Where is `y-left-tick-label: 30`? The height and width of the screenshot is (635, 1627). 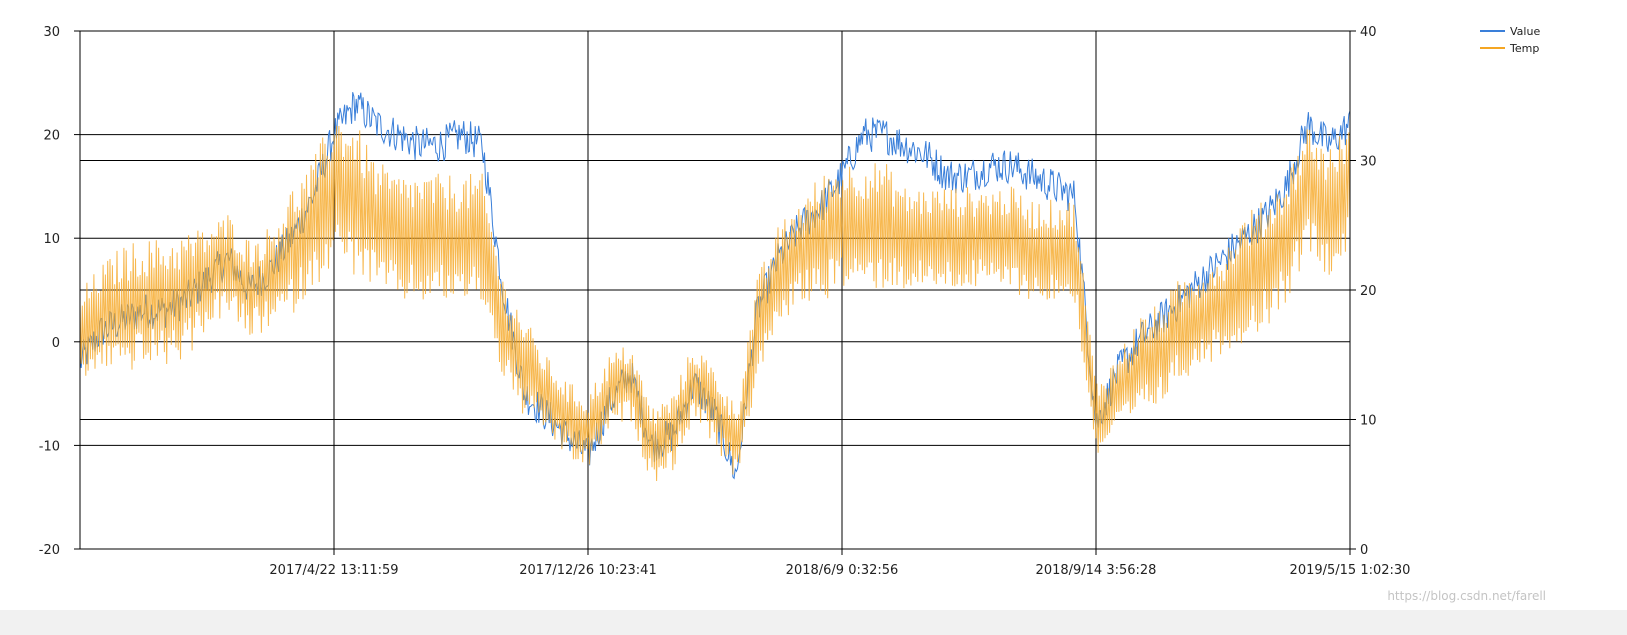
y-left-tick-label: 30 is located at coordinates (51, 32).